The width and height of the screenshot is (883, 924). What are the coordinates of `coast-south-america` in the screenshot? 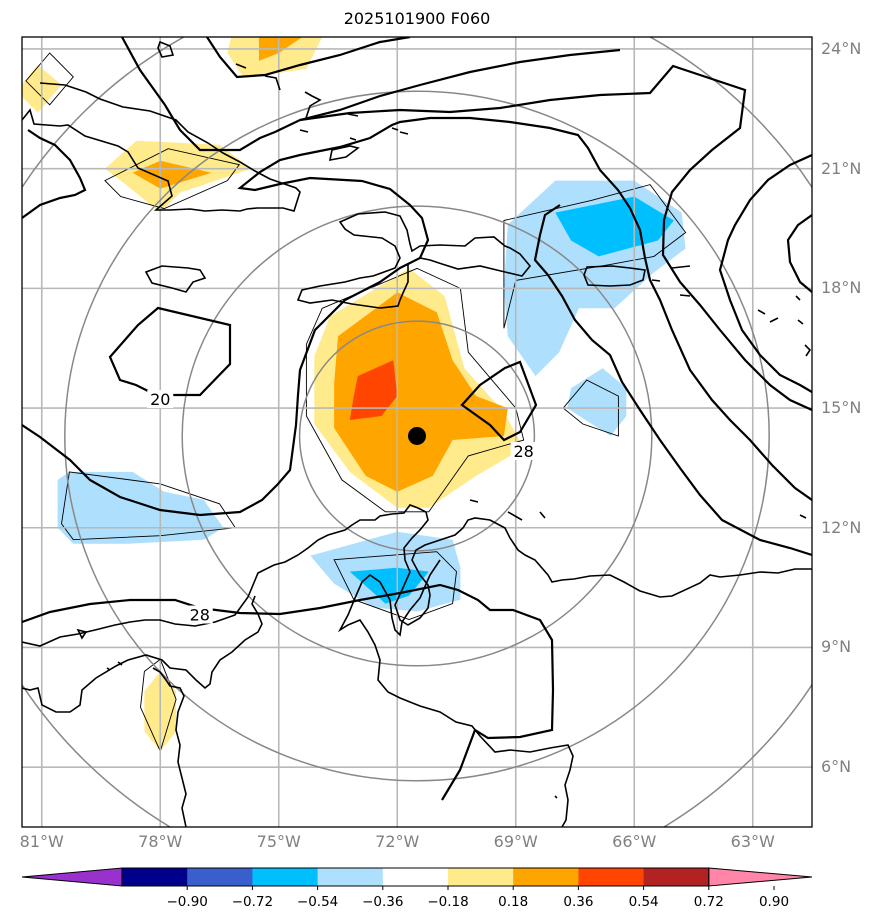 It's located at (417, 575).